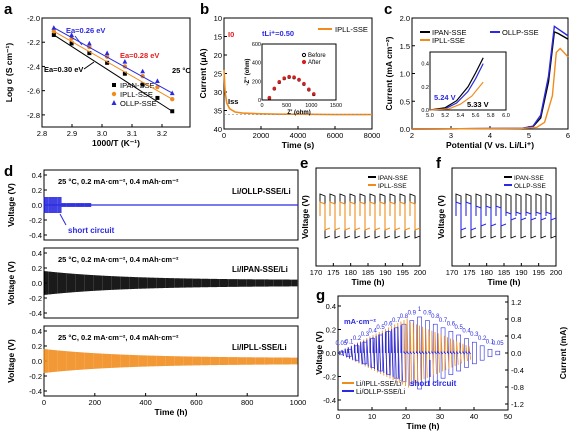  I want to click on x-tick-c-label: 4, so click(490, 135).